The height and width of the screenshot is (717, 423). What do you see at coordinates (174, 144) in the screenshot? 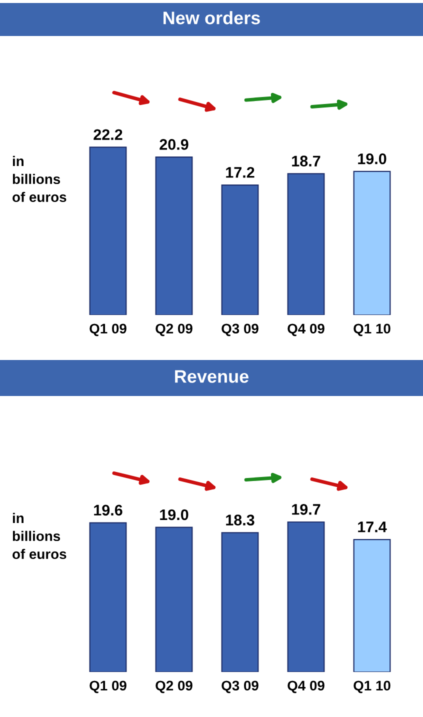
I see `data-label: 20.9` at bounding box center [174, 144].